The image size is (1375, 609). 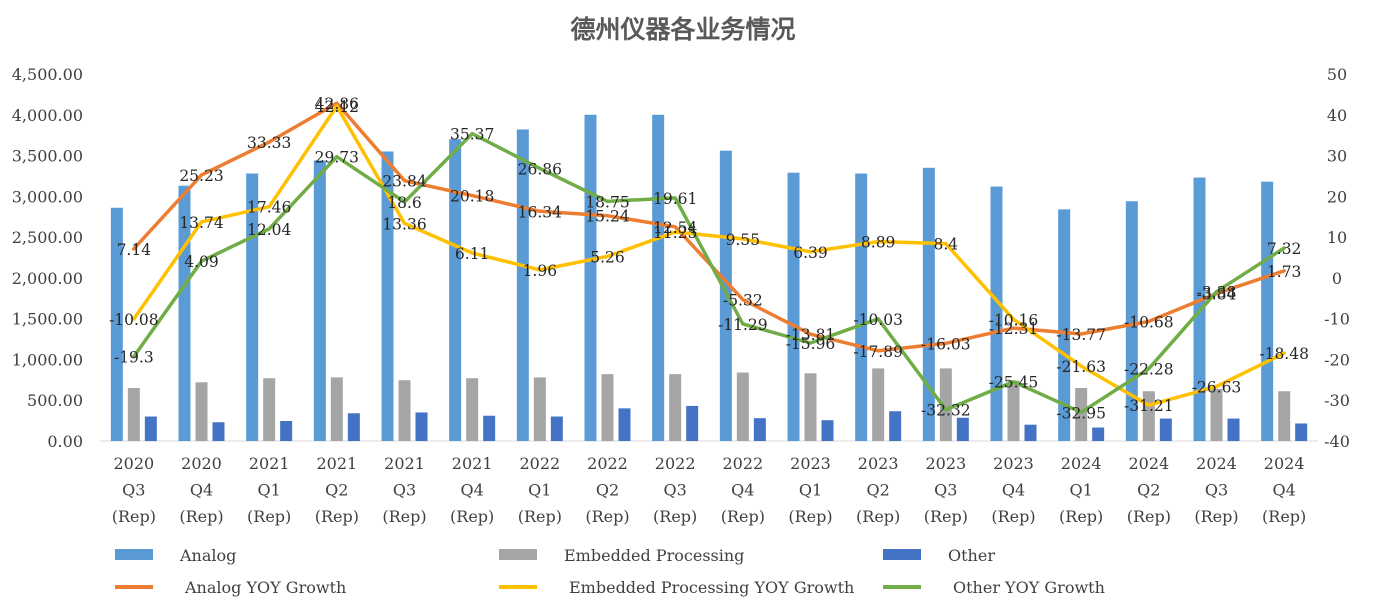 What do you see at coordinates (810, 253) in the screenshot?
I see `data-label-embedded_growth: 6.39` at bounding box center [810, 253].